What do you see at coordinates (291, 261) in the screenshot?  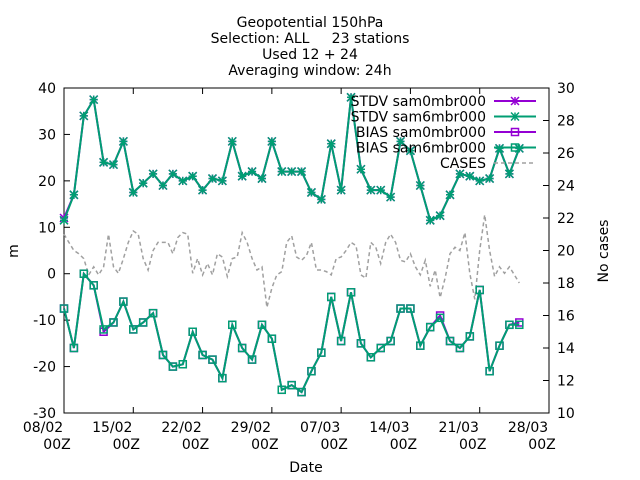 I see `series-cases` at bounding box center [291, 261].